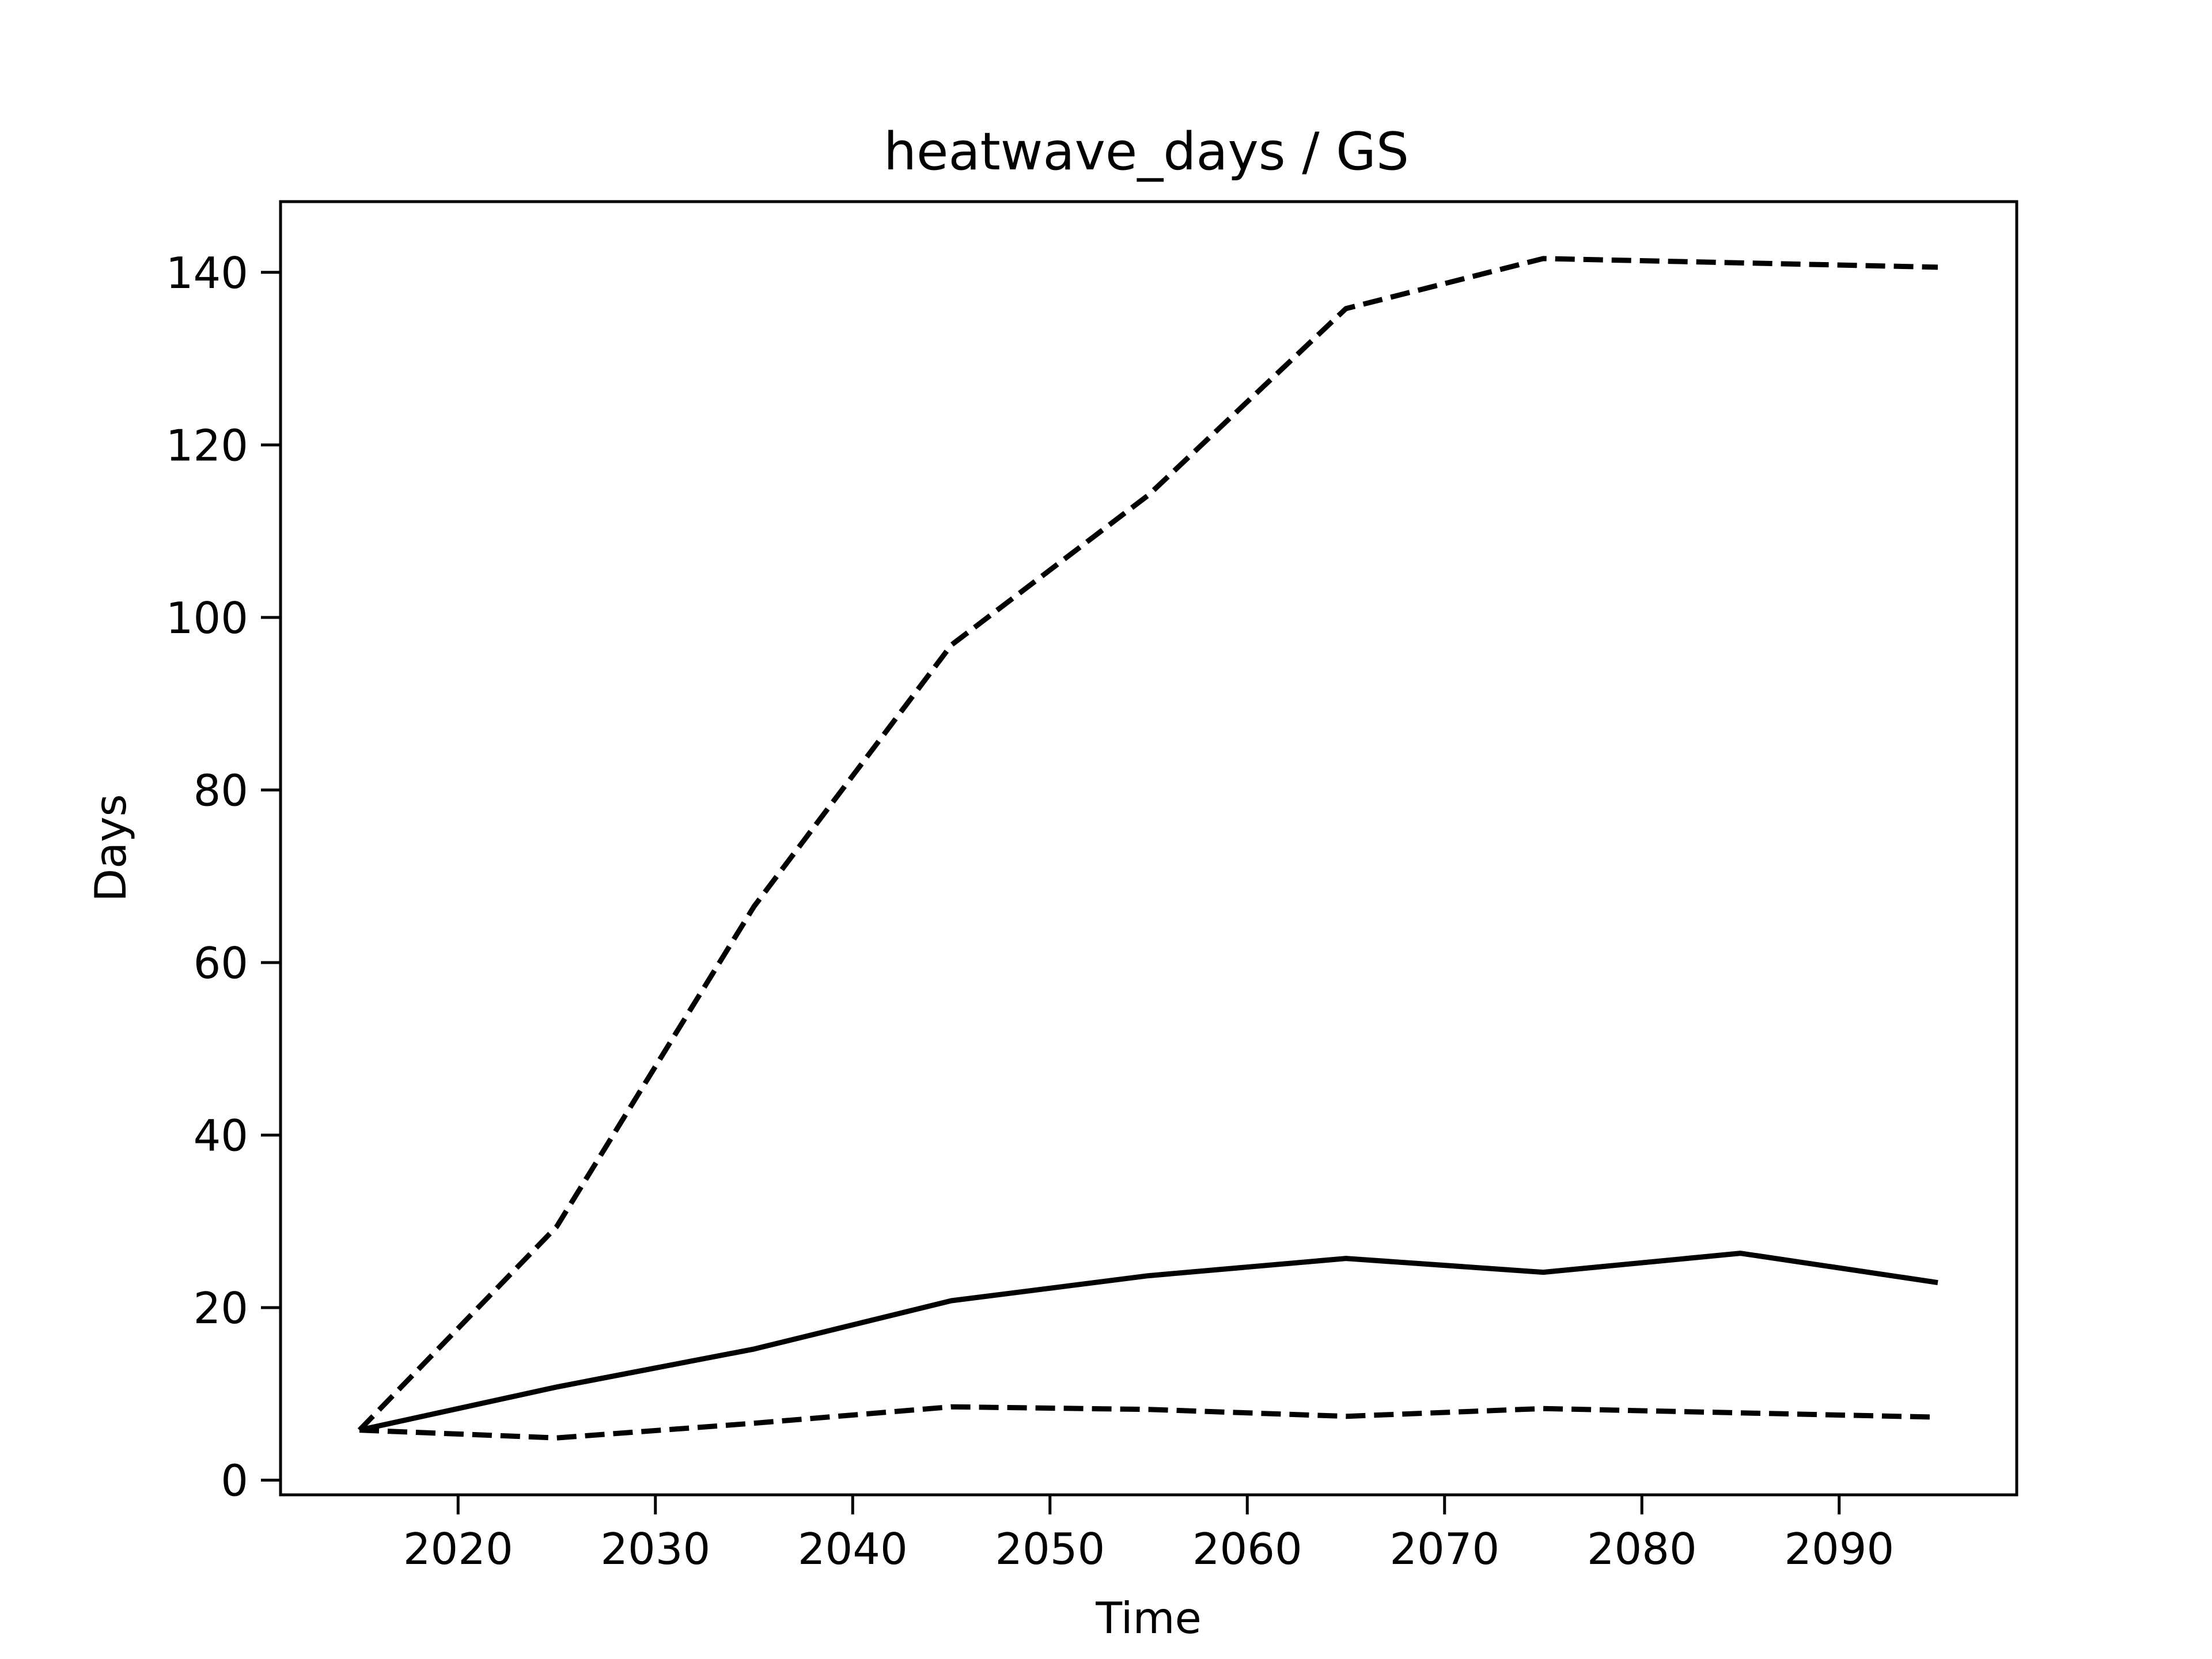  What do you see at coordinates (458, 1549) in the screenshot?
I see `x-tick-label: 2020` at bounding box center [458, 1549].